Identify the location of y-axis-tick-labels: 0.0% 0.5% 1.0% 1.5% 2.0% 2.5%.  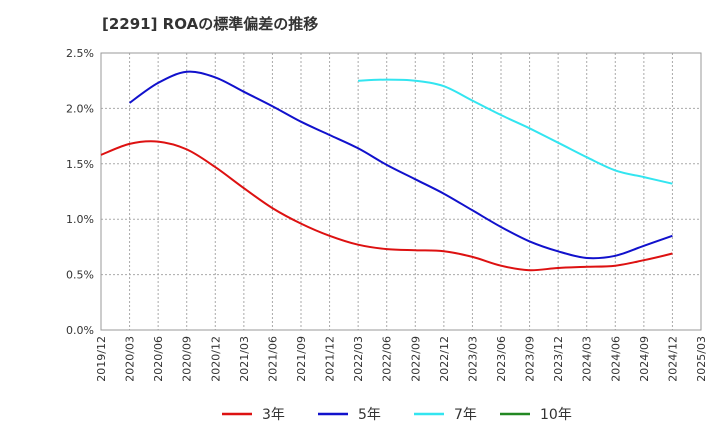
(80, 192).